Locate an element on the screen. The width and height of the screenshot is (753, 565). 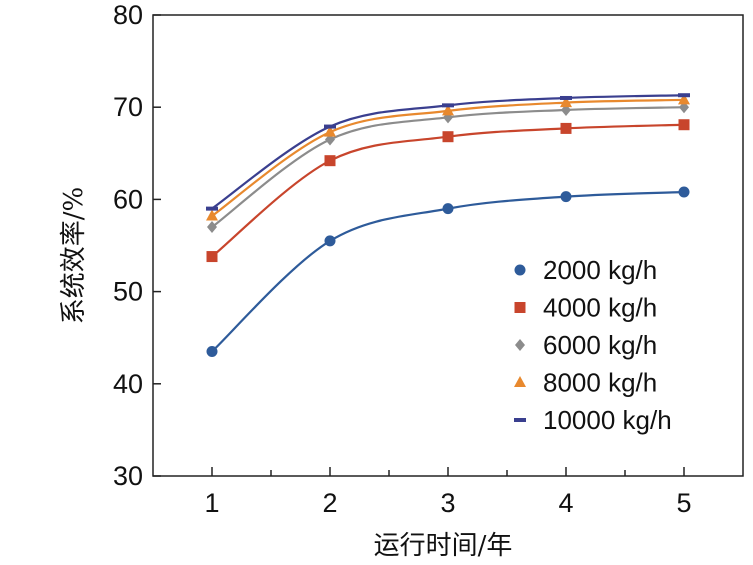
x-tick-label: 5 is located at coordinates (683, 503).